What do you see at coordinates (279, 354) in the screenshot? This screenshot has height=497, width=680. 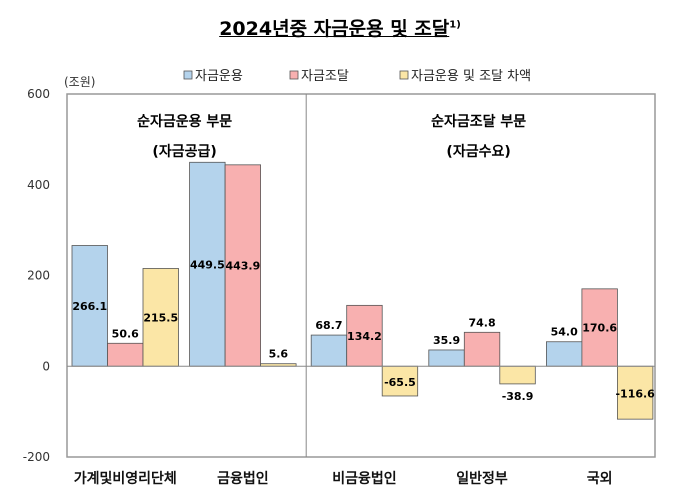 I see `data-label: 5.6` at bounding box center [279, 354].